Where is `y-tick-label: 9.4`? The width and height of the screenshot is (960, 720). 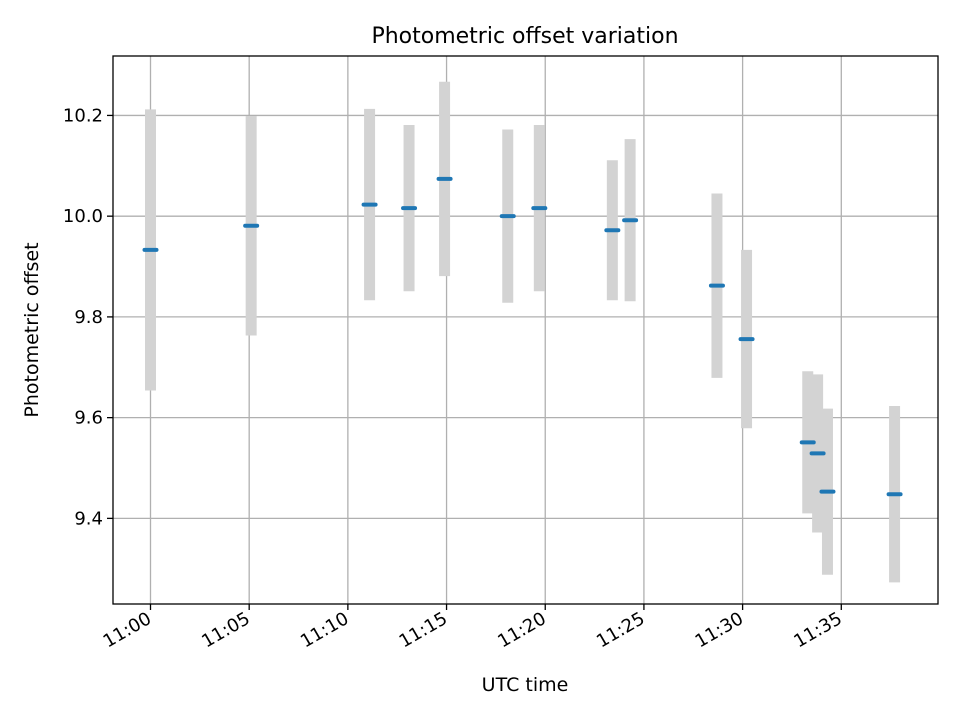 y-tick-label: 9.4 is located at coordinates (88, 518).